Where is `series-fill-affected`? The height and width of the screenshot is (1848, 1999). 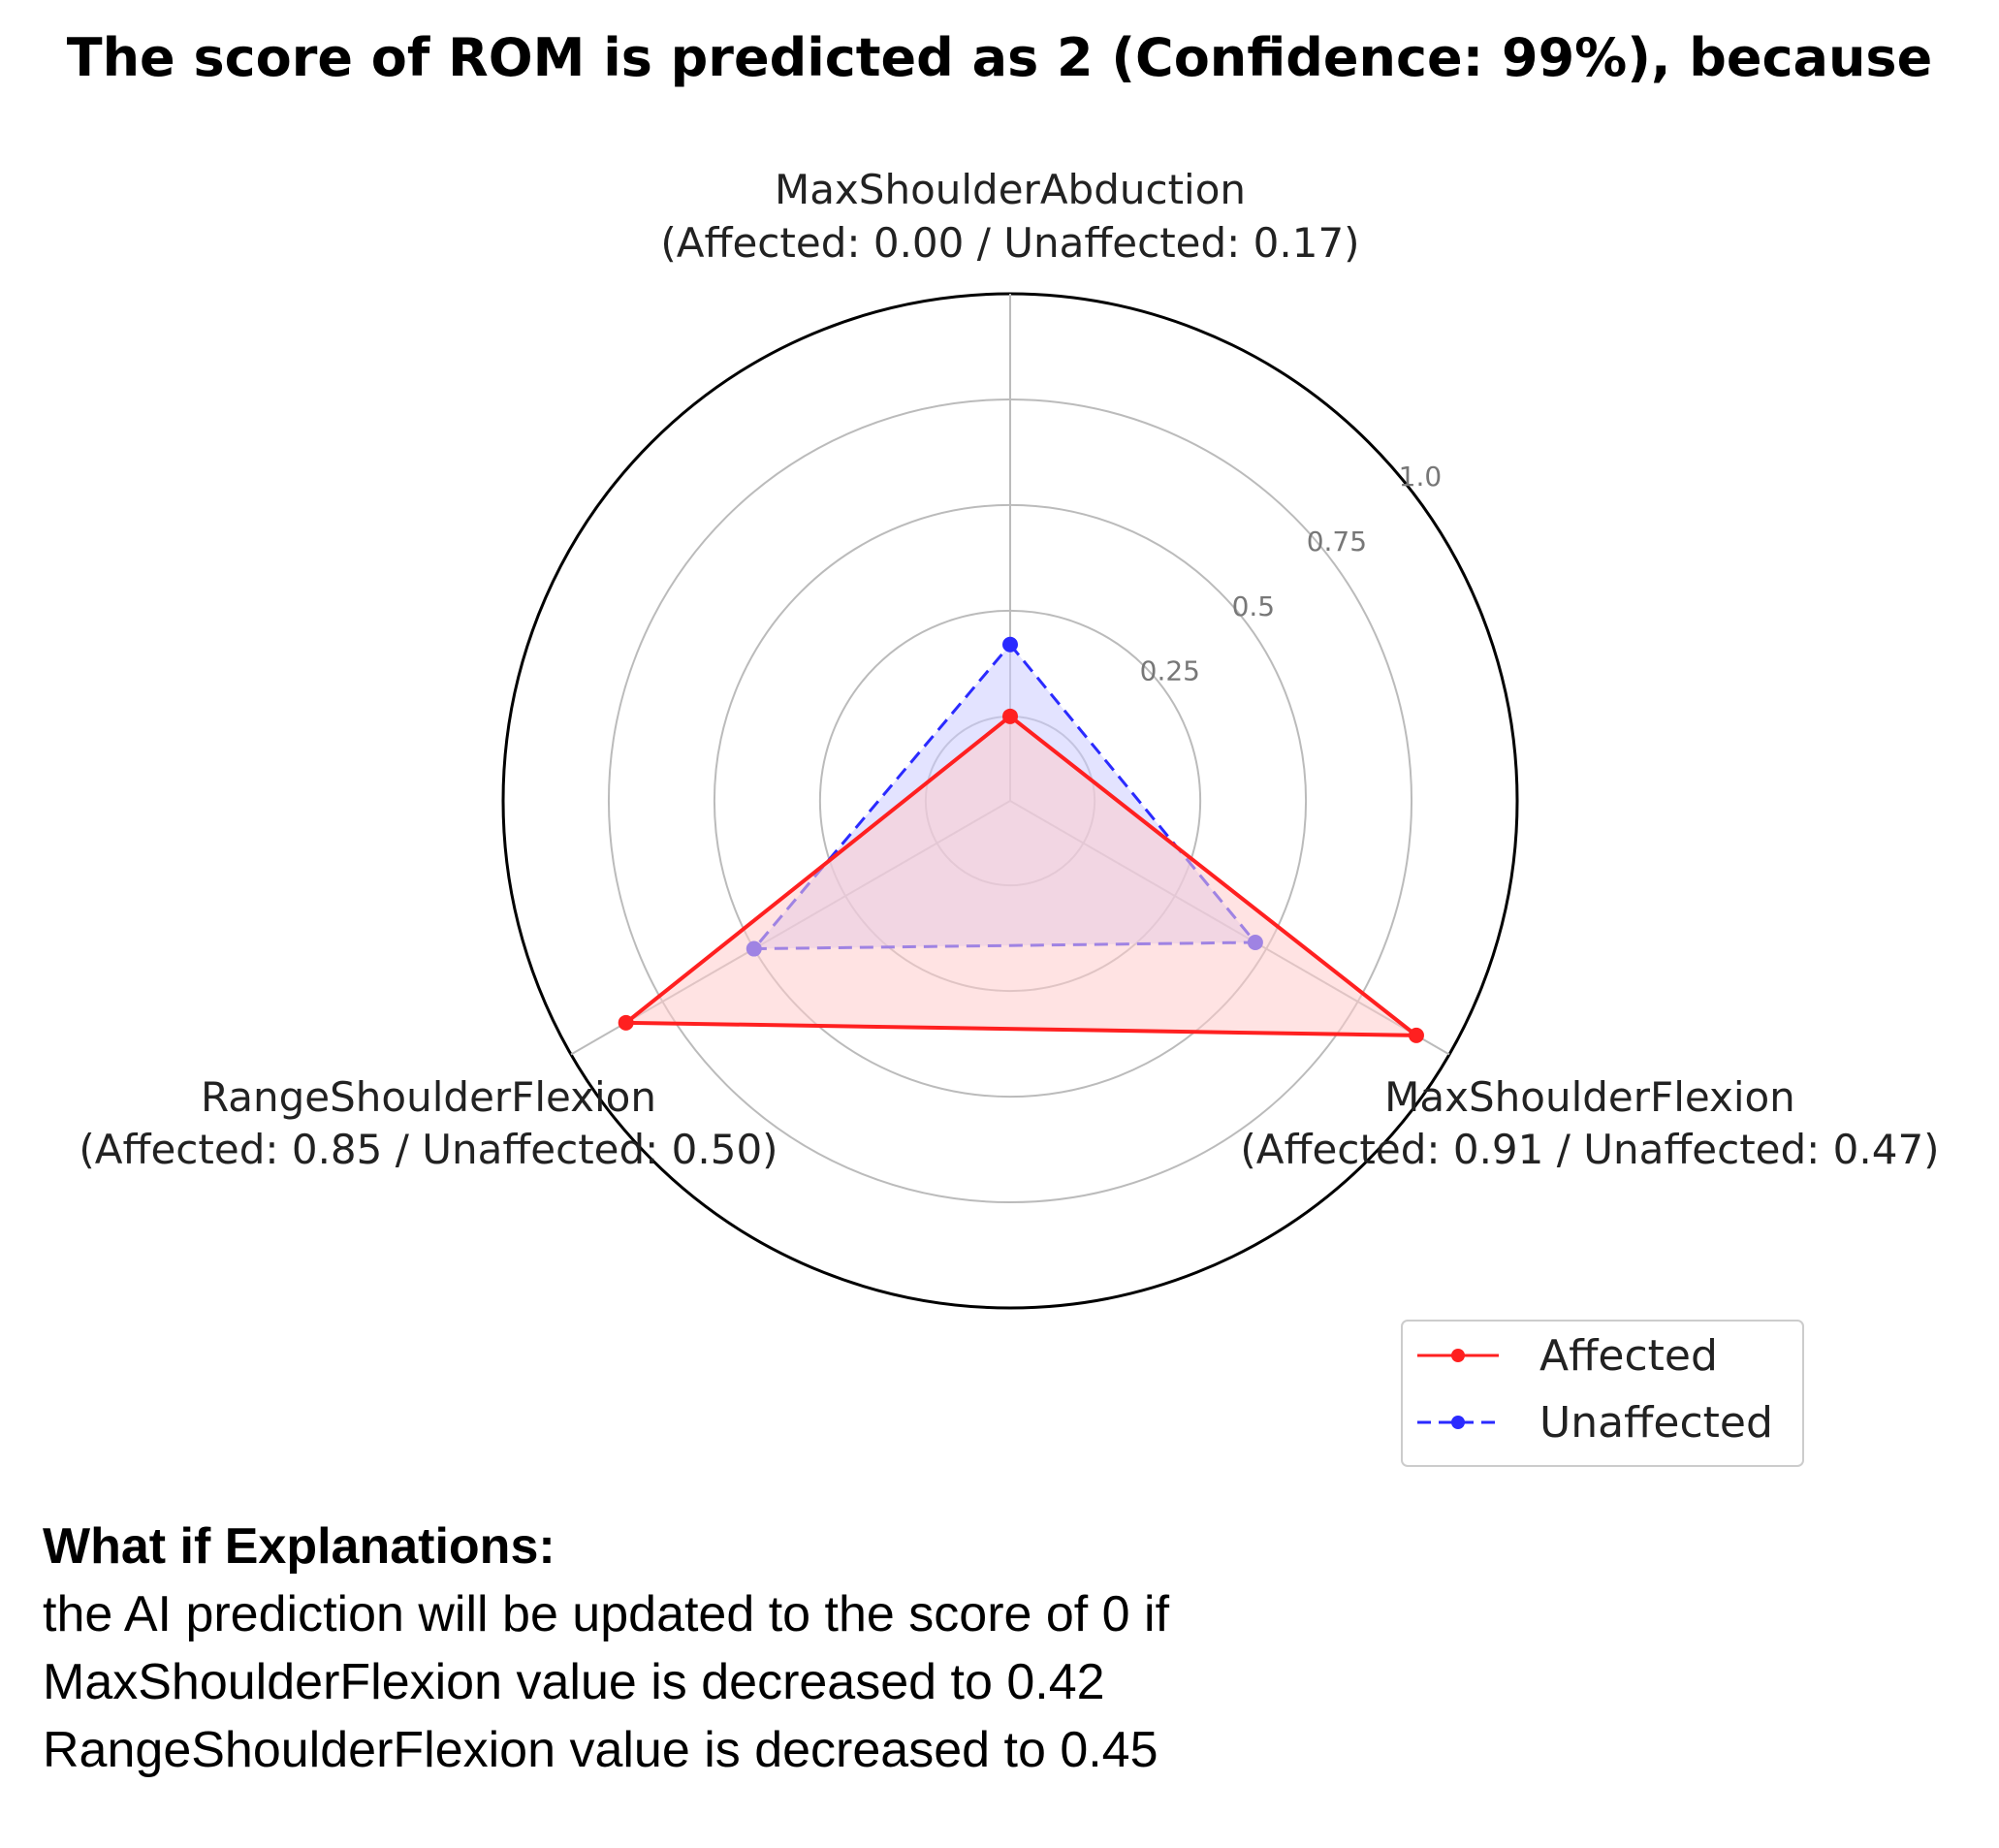 series-fill-affected is located at coordinates (1021, 876).